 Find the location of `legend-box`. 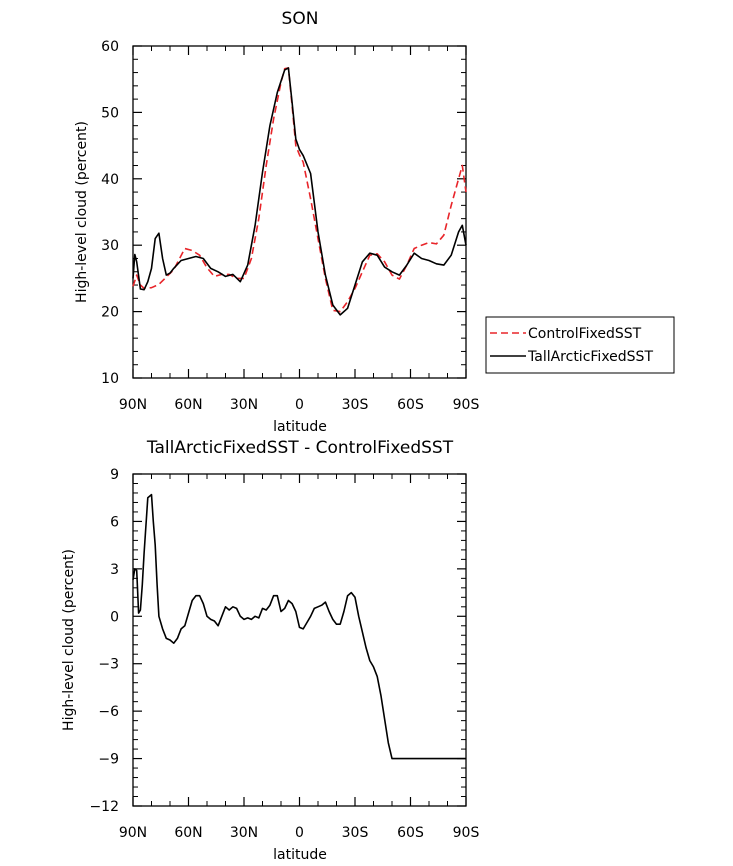

legend-box is located at coordinates (580, 345).